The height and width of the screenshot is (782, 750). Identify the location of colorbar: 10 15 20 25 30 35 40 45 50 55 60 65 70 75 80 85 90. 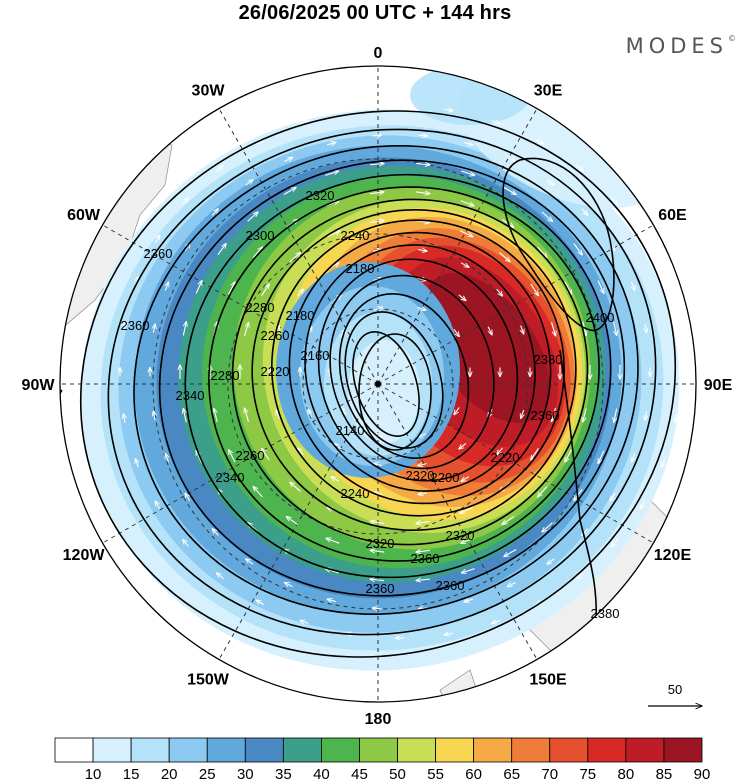
(382, 759).